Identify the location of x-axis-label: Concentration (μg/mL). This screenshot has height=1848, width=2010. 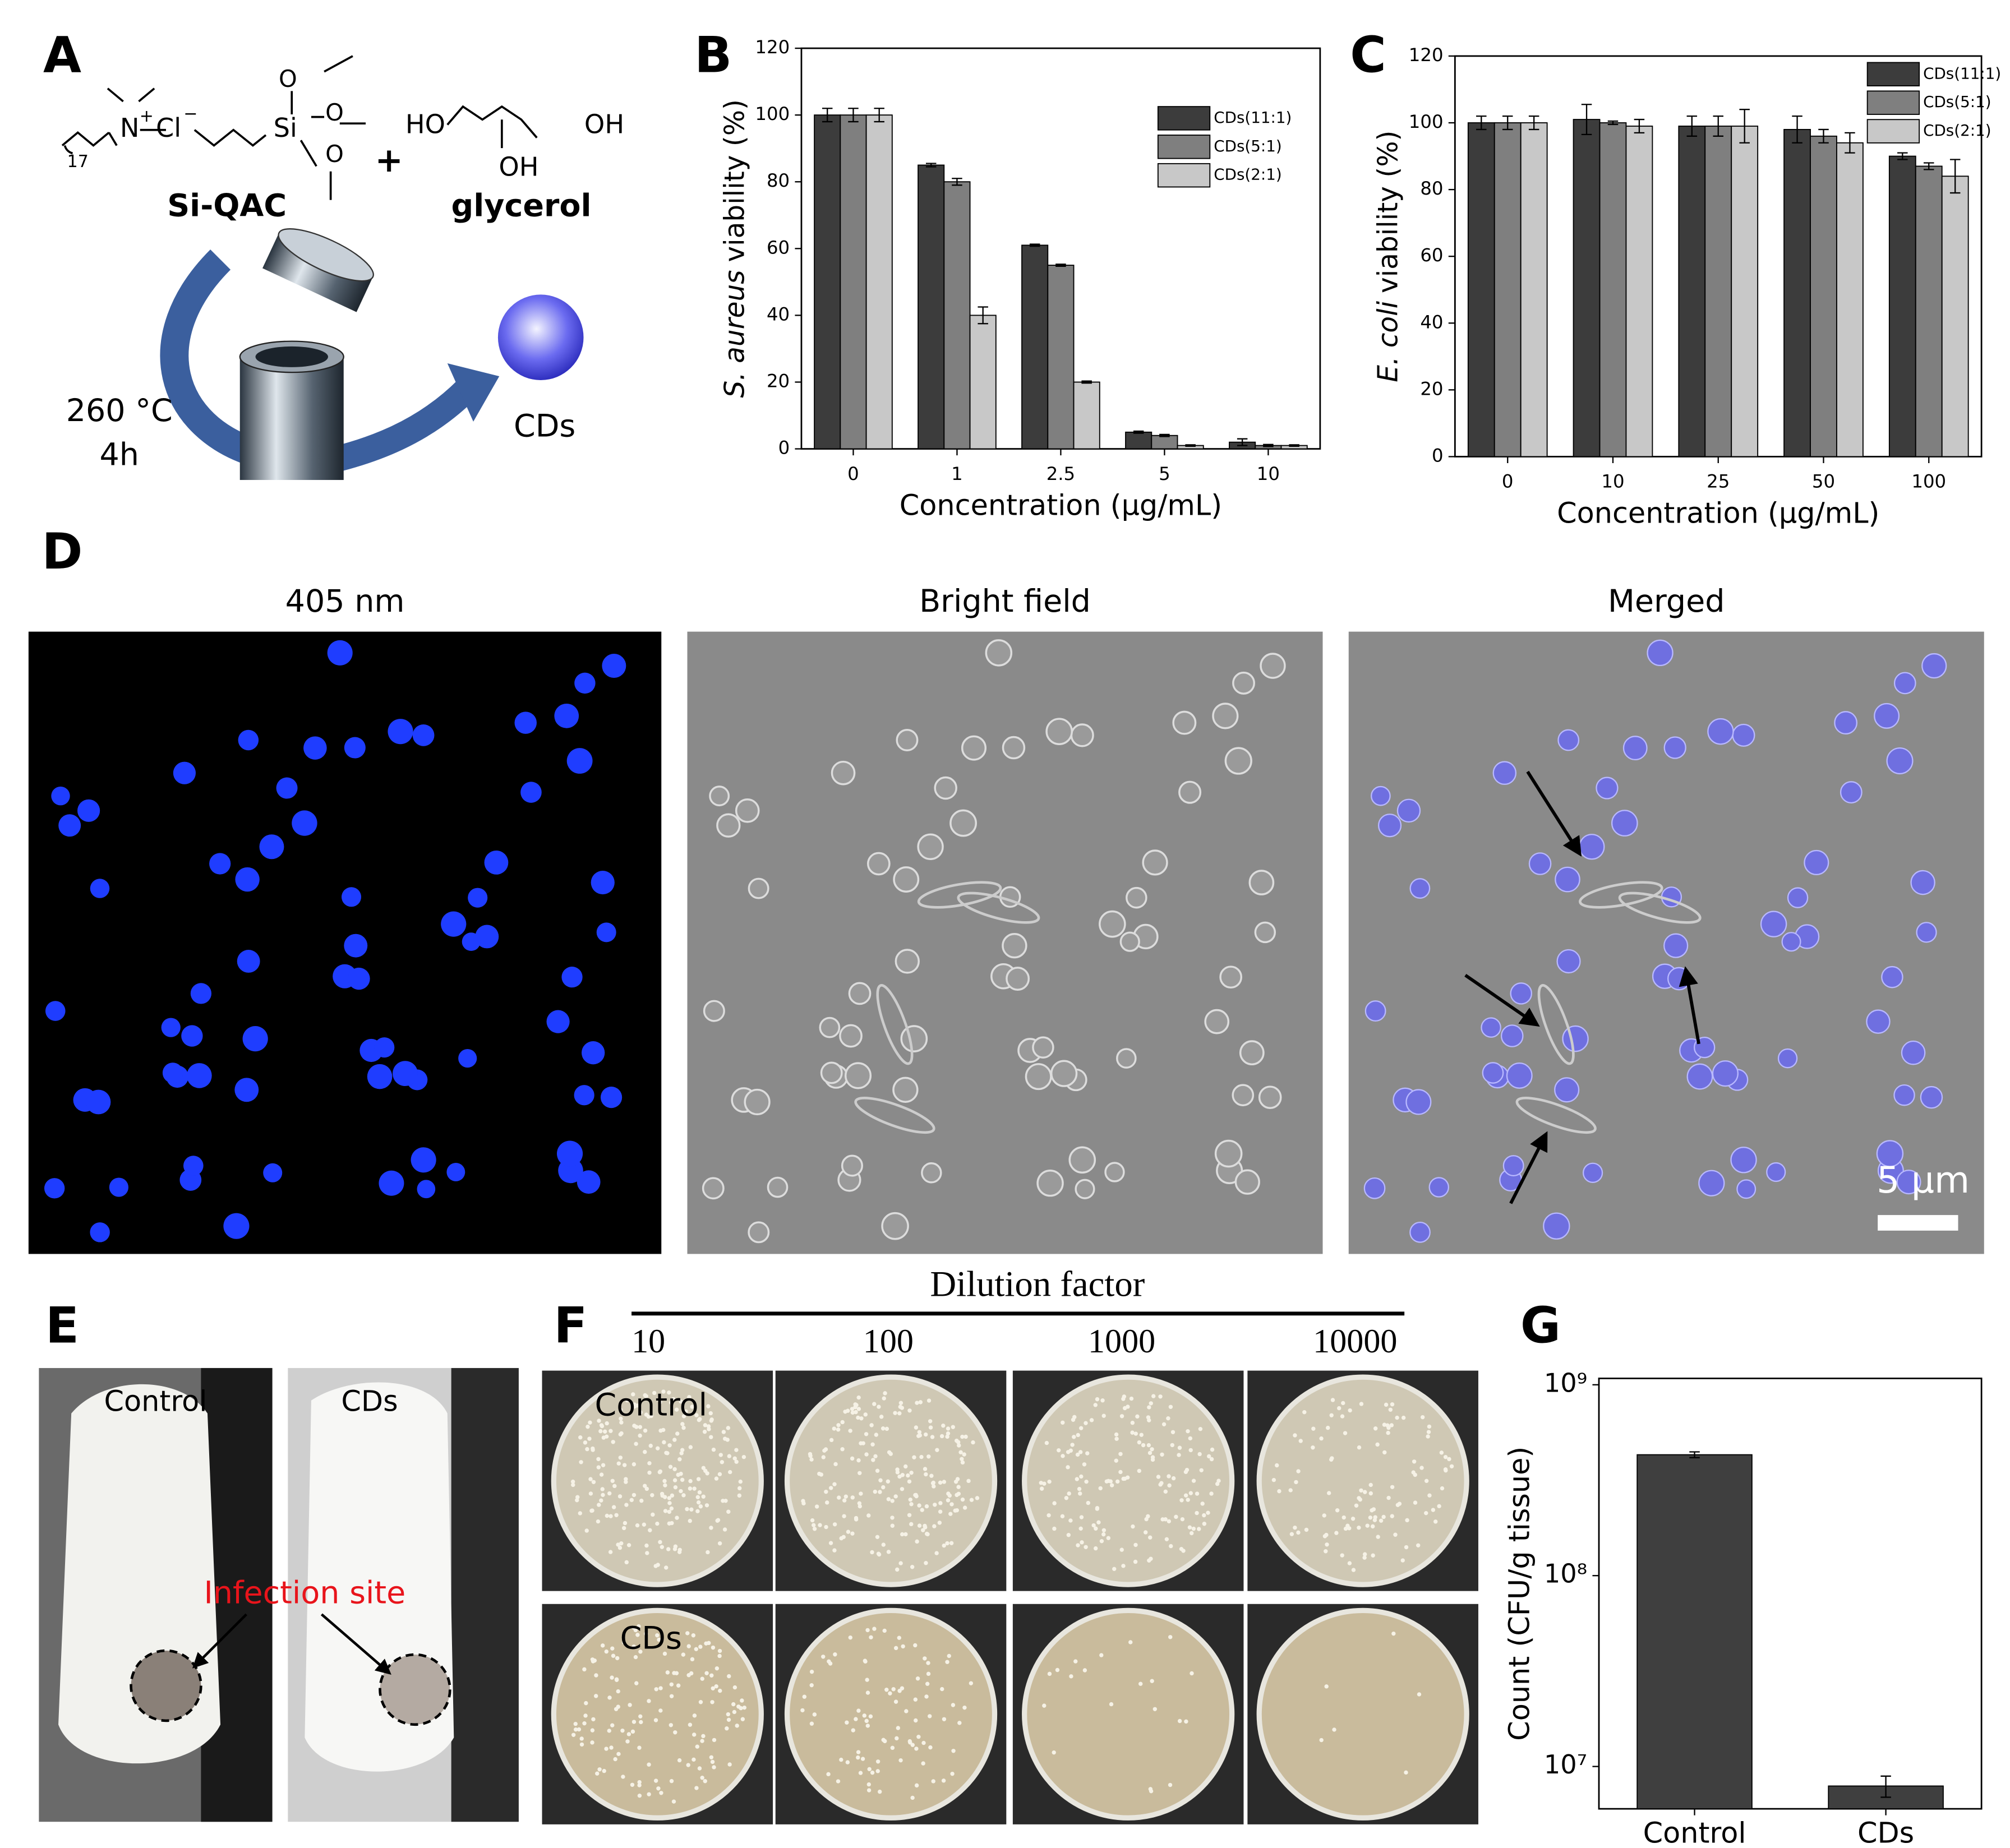
(1718, 512).